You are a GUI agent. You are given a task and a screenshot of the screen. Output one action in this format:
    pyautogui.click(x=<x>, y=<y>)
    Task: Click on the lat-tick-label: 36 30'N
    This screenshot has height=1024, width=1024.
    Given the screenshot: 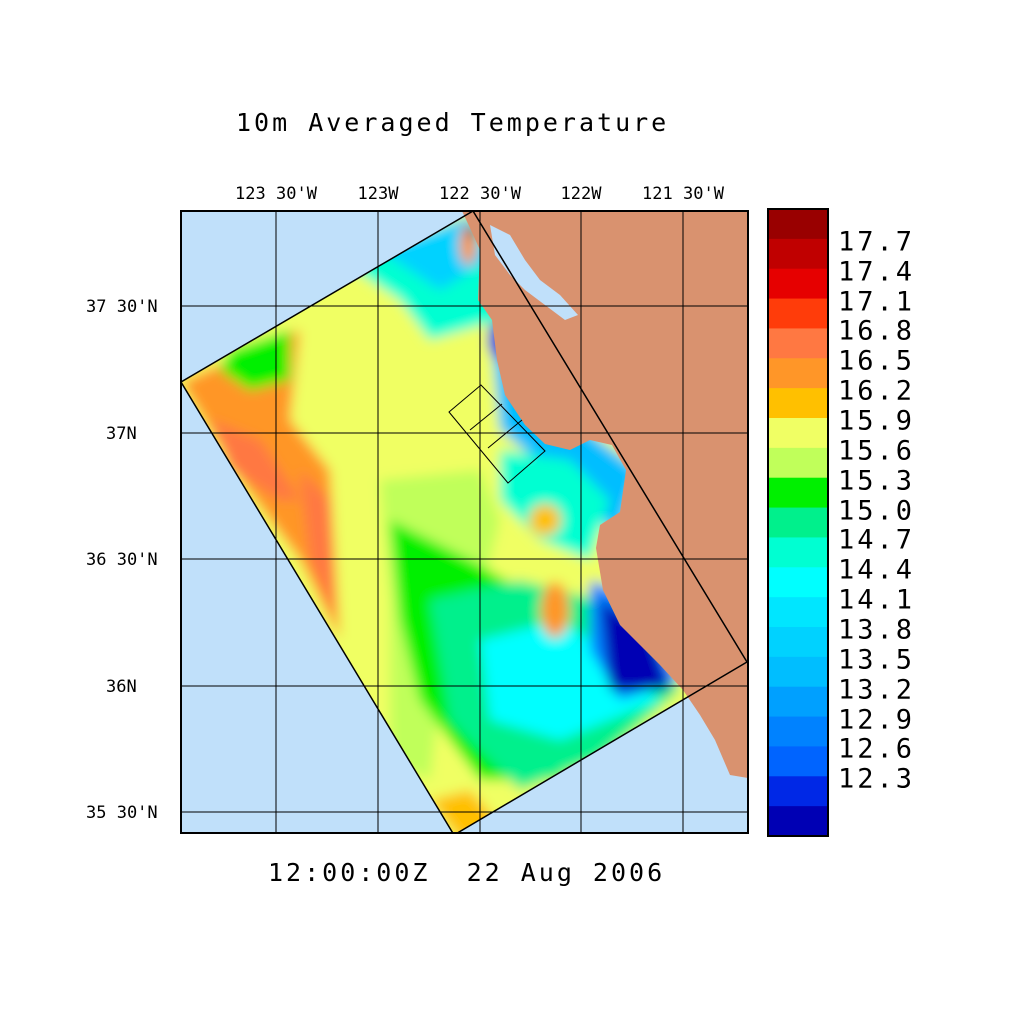 What is the action you would take?
    pyautogui.click(x=122, y=560)
    